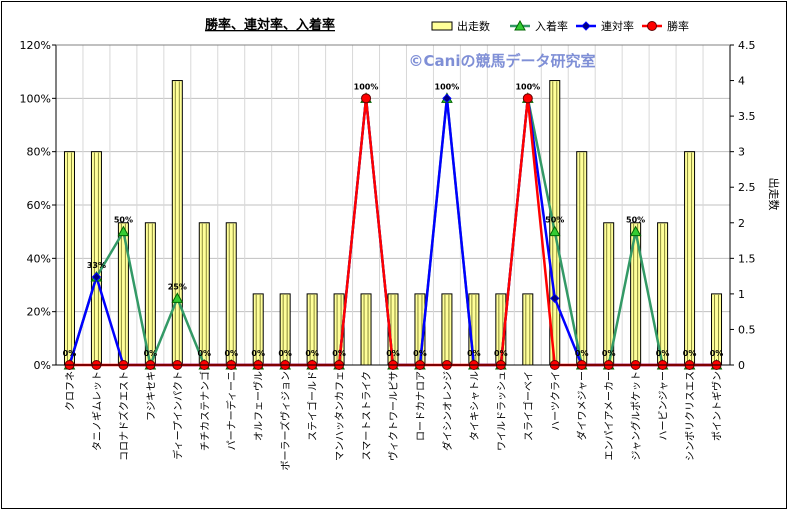  I want to click on data-label: 33%, so click(96, 265).